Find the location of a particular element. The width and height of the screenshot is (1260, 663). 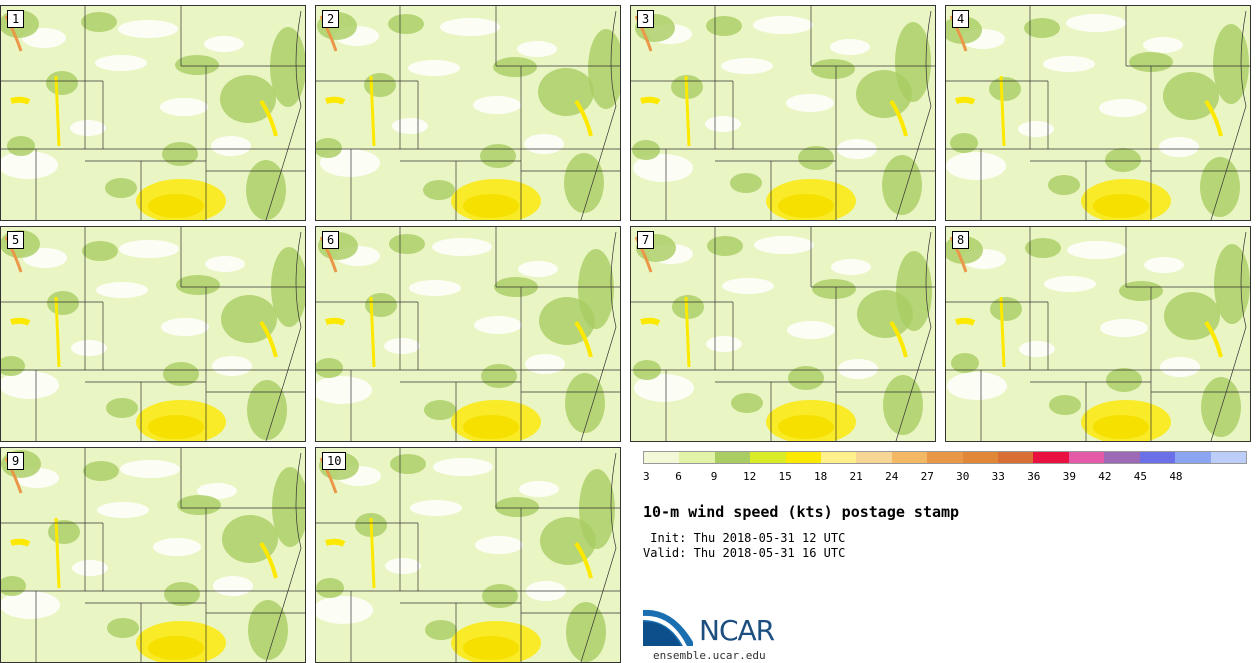

wind-speed-colorbar is located at coordinates (945, 457).